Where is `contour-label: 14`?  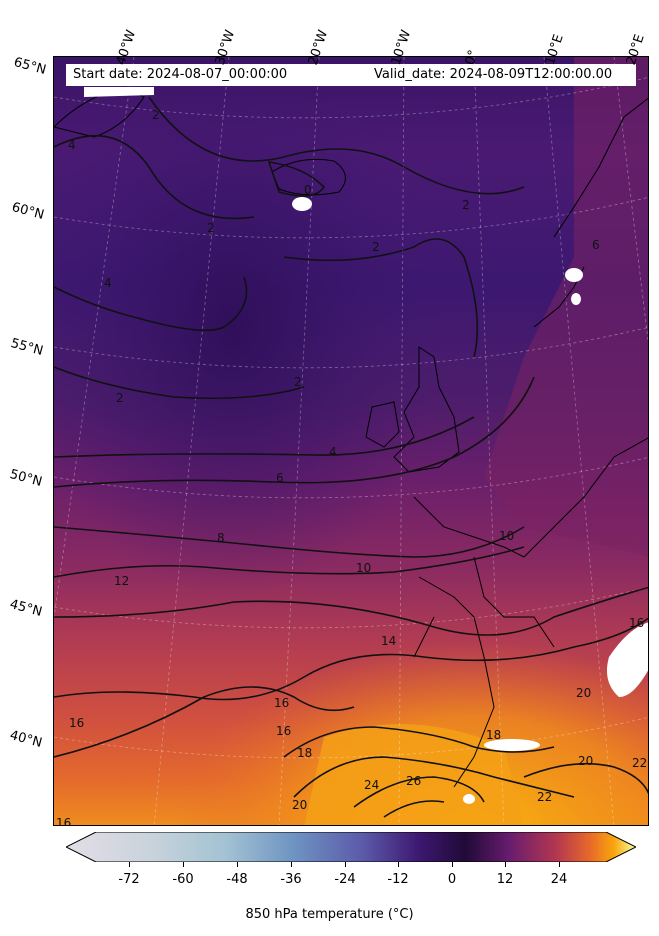 contour-label: 14 is located at coordinates (388, 641).